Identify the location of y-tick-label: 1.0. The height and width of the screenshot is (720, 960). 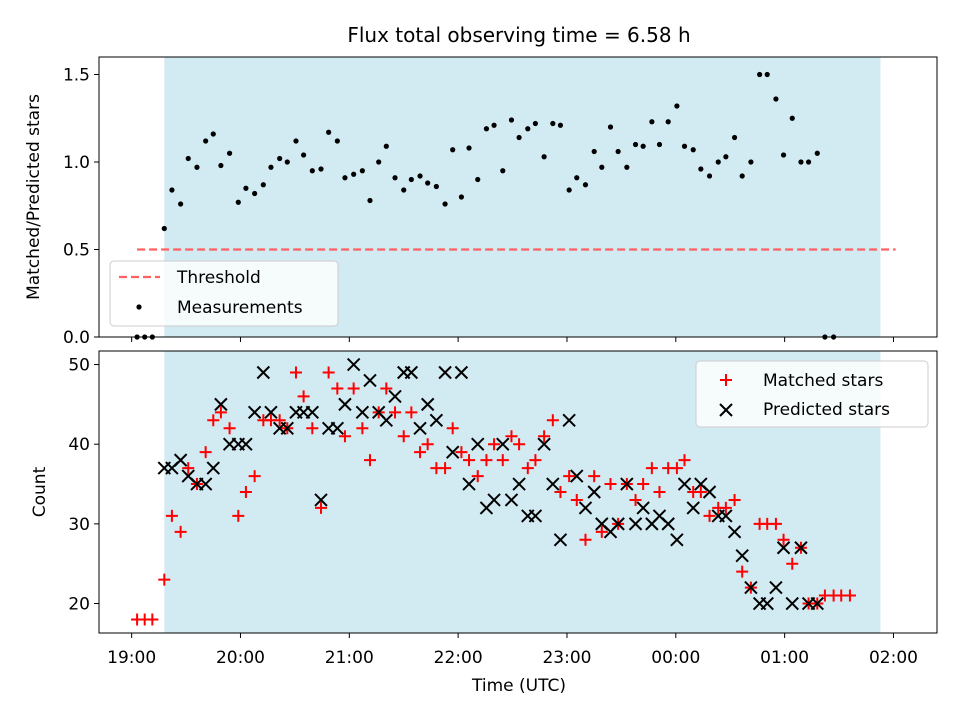
(76, 163).